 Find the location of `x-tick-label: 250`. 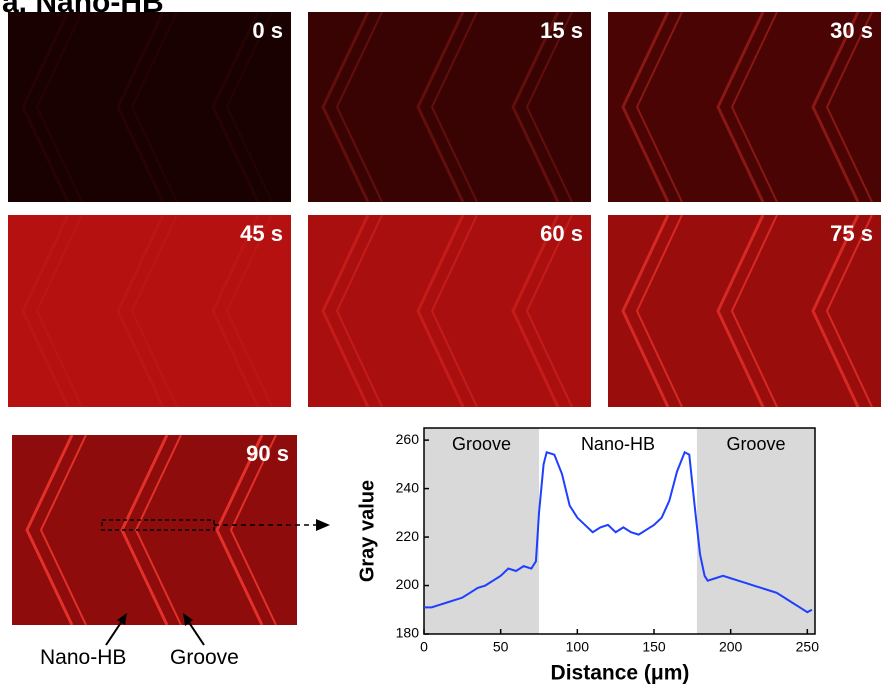

x-tick-label: 250 is located at coordinates (808, 647).